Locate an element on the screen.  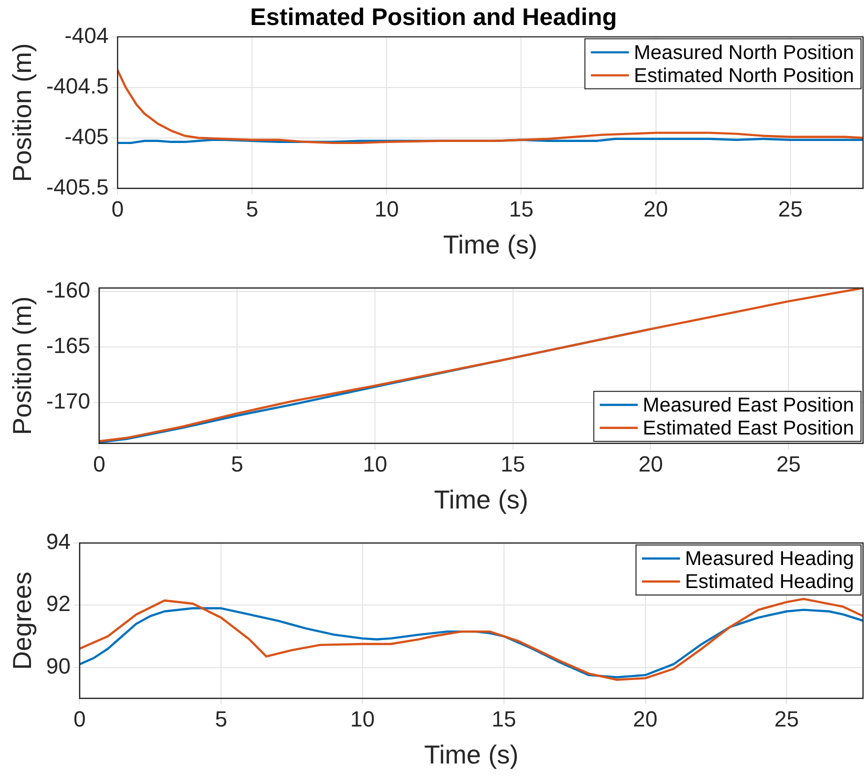
y-tick-label: 92 is located at coordinates (58, 603).